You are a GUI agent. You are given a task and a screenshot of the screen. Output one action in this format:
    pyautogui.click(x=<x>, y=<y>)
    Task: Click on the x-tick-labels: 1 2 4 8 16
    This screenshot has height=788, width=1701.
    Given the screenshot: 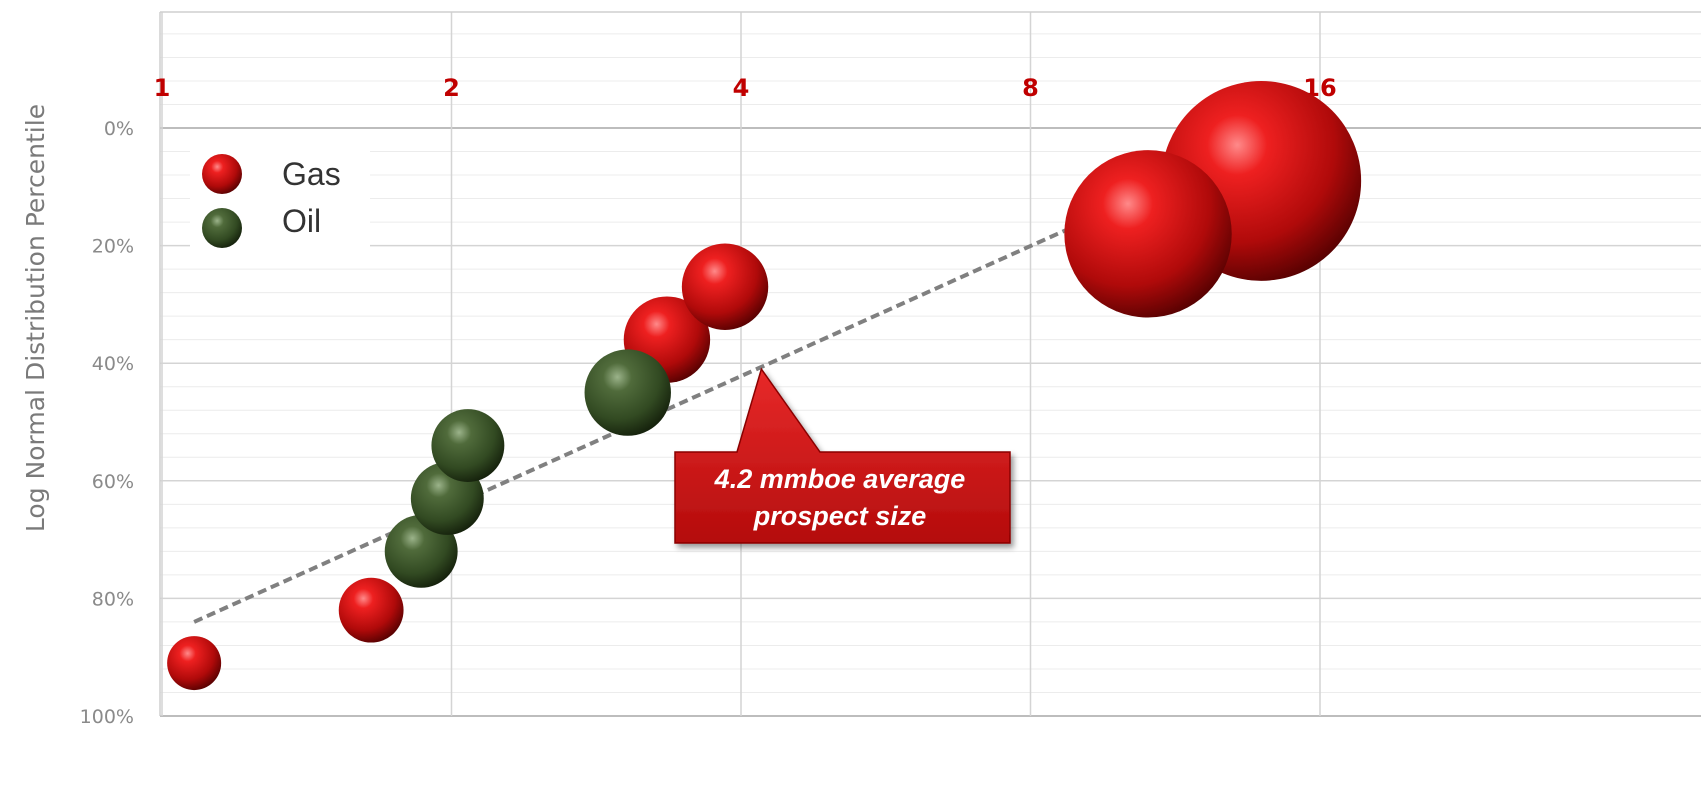 What is the action you would take?
    pyautogui.click(x=745, y=88)
    